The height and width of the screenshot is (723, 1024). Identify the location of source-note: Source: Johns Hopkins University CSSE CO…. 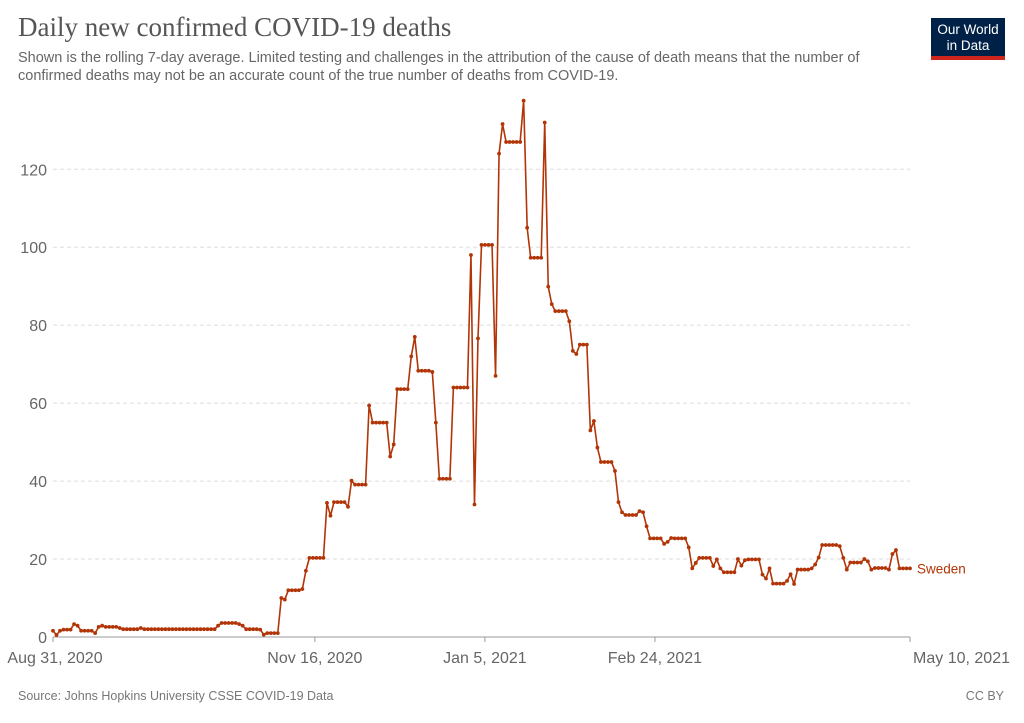
(176, 696).